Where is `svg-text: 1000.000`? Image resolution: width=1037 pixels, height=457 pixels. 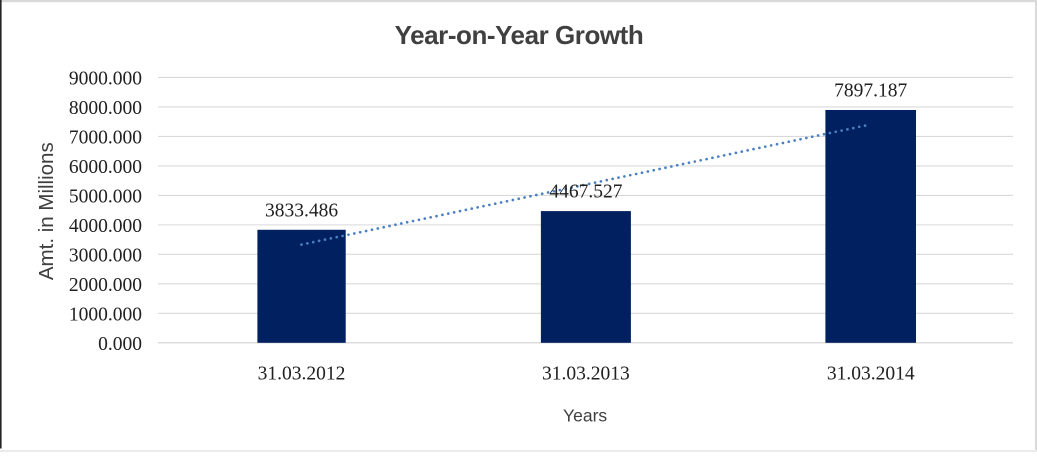
svg-text: 1000.000 is located at coordinates (105, 314).